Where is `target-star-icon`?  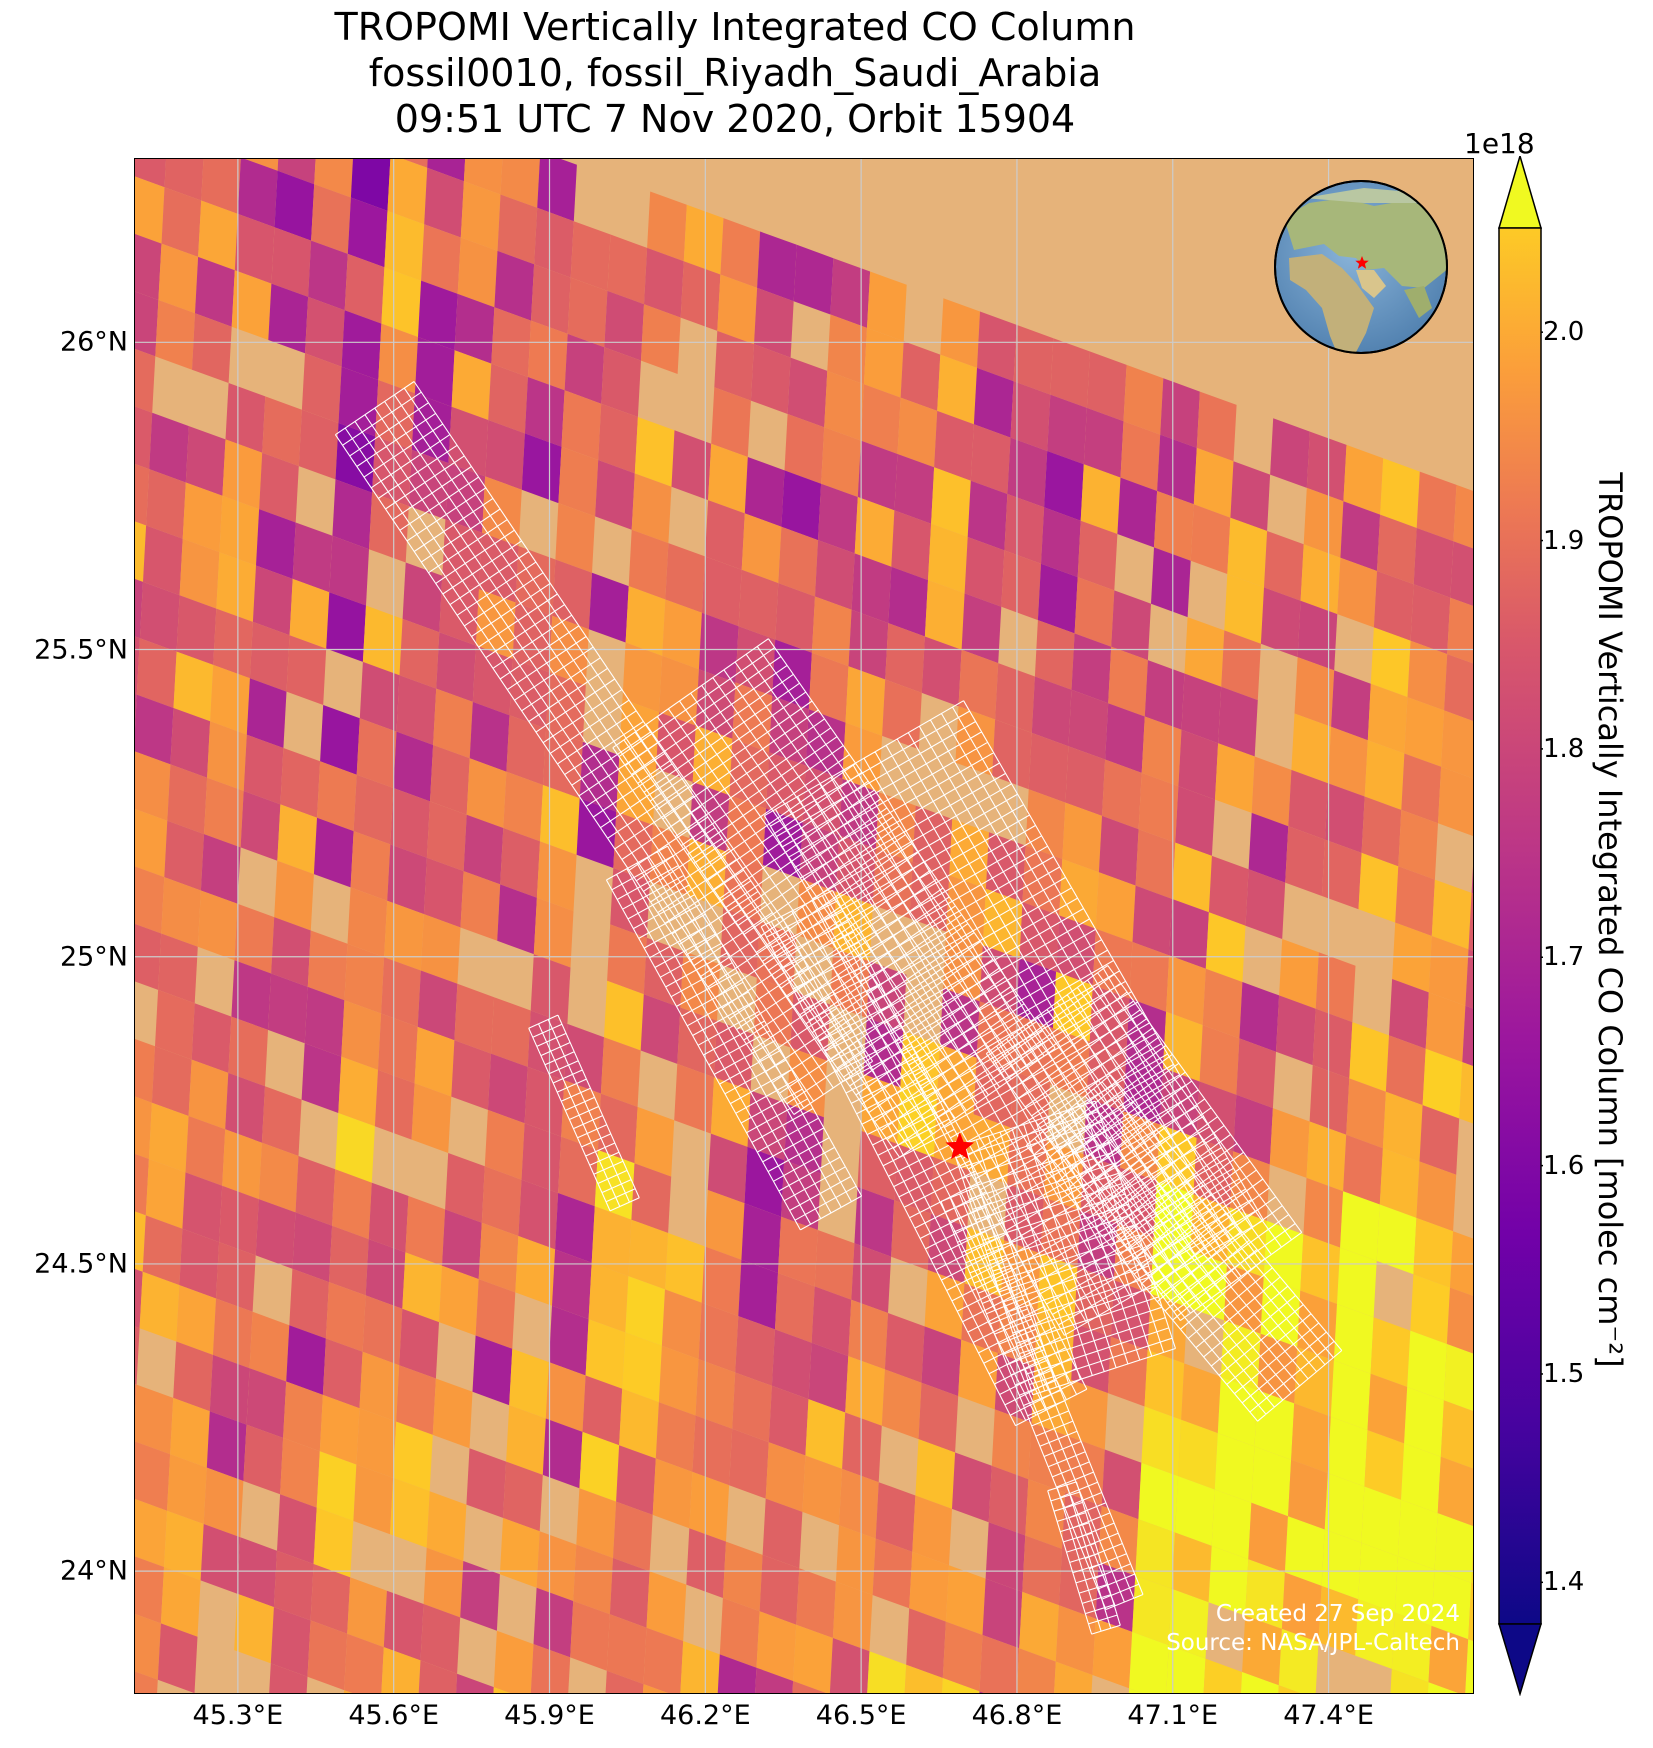
target-star-icon is located at coordinates (960, 1146).